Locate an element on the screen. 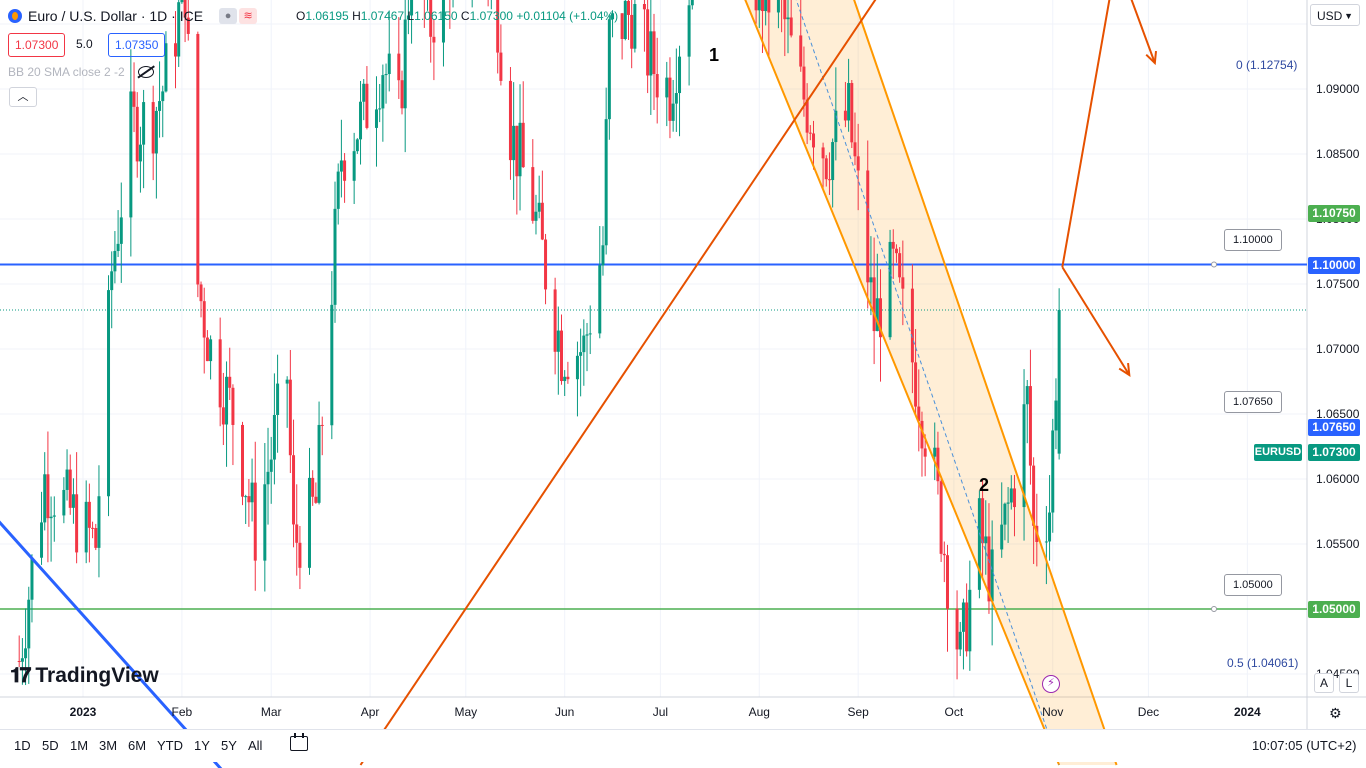  log-scale-button: L is located at coordinates (1349, 683).